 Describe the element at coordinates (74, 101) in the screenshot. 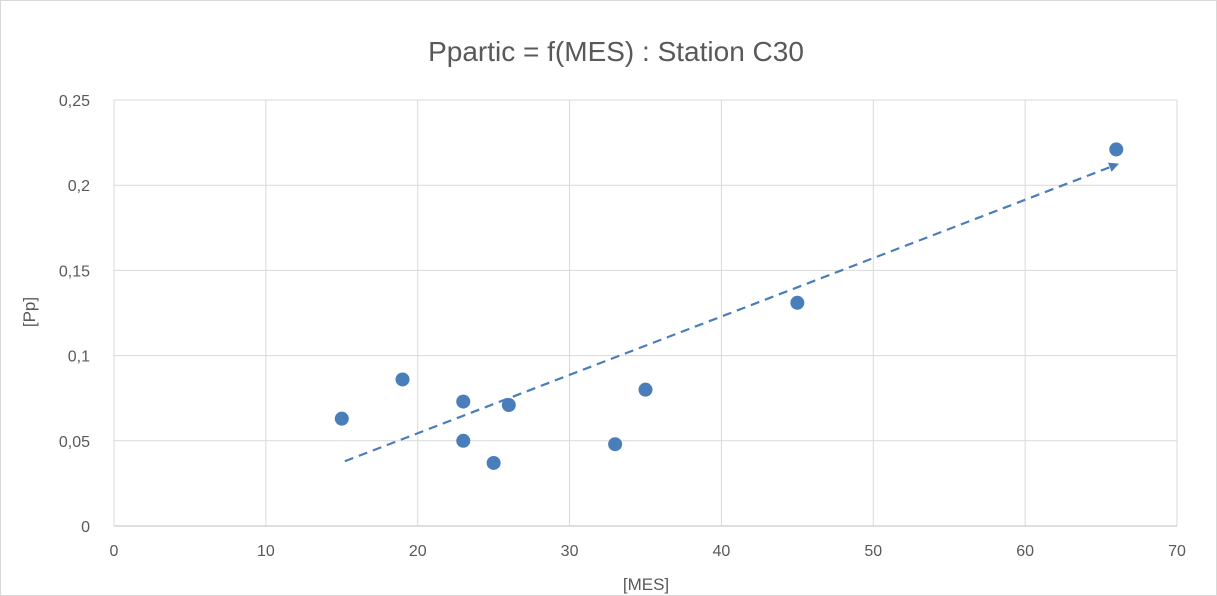

I see `y-tick-label: 0,25` at that location.